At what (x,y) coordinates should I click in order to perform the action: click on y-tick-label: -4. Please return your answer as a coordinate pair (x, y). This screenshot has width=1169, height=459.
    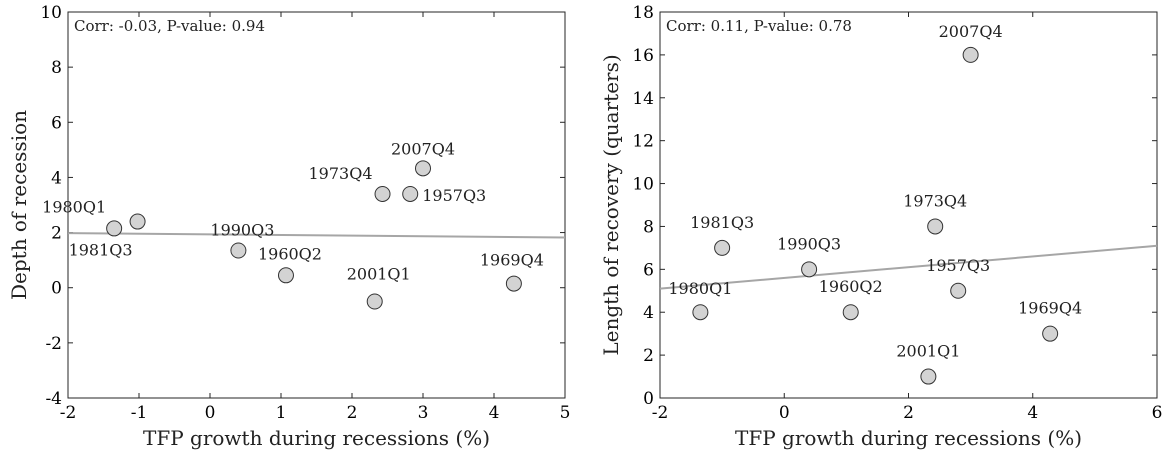
    Looking at the image, I should click on (53, 399).